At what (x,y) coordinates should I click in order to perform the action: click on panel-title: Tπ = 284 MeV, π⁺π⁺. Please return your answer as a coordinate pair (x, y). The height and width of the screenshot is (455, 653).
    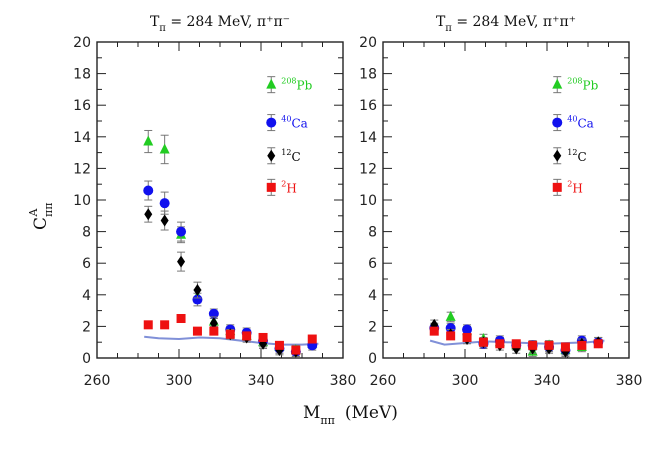
    Looking at the image, I should click on (506, 24).